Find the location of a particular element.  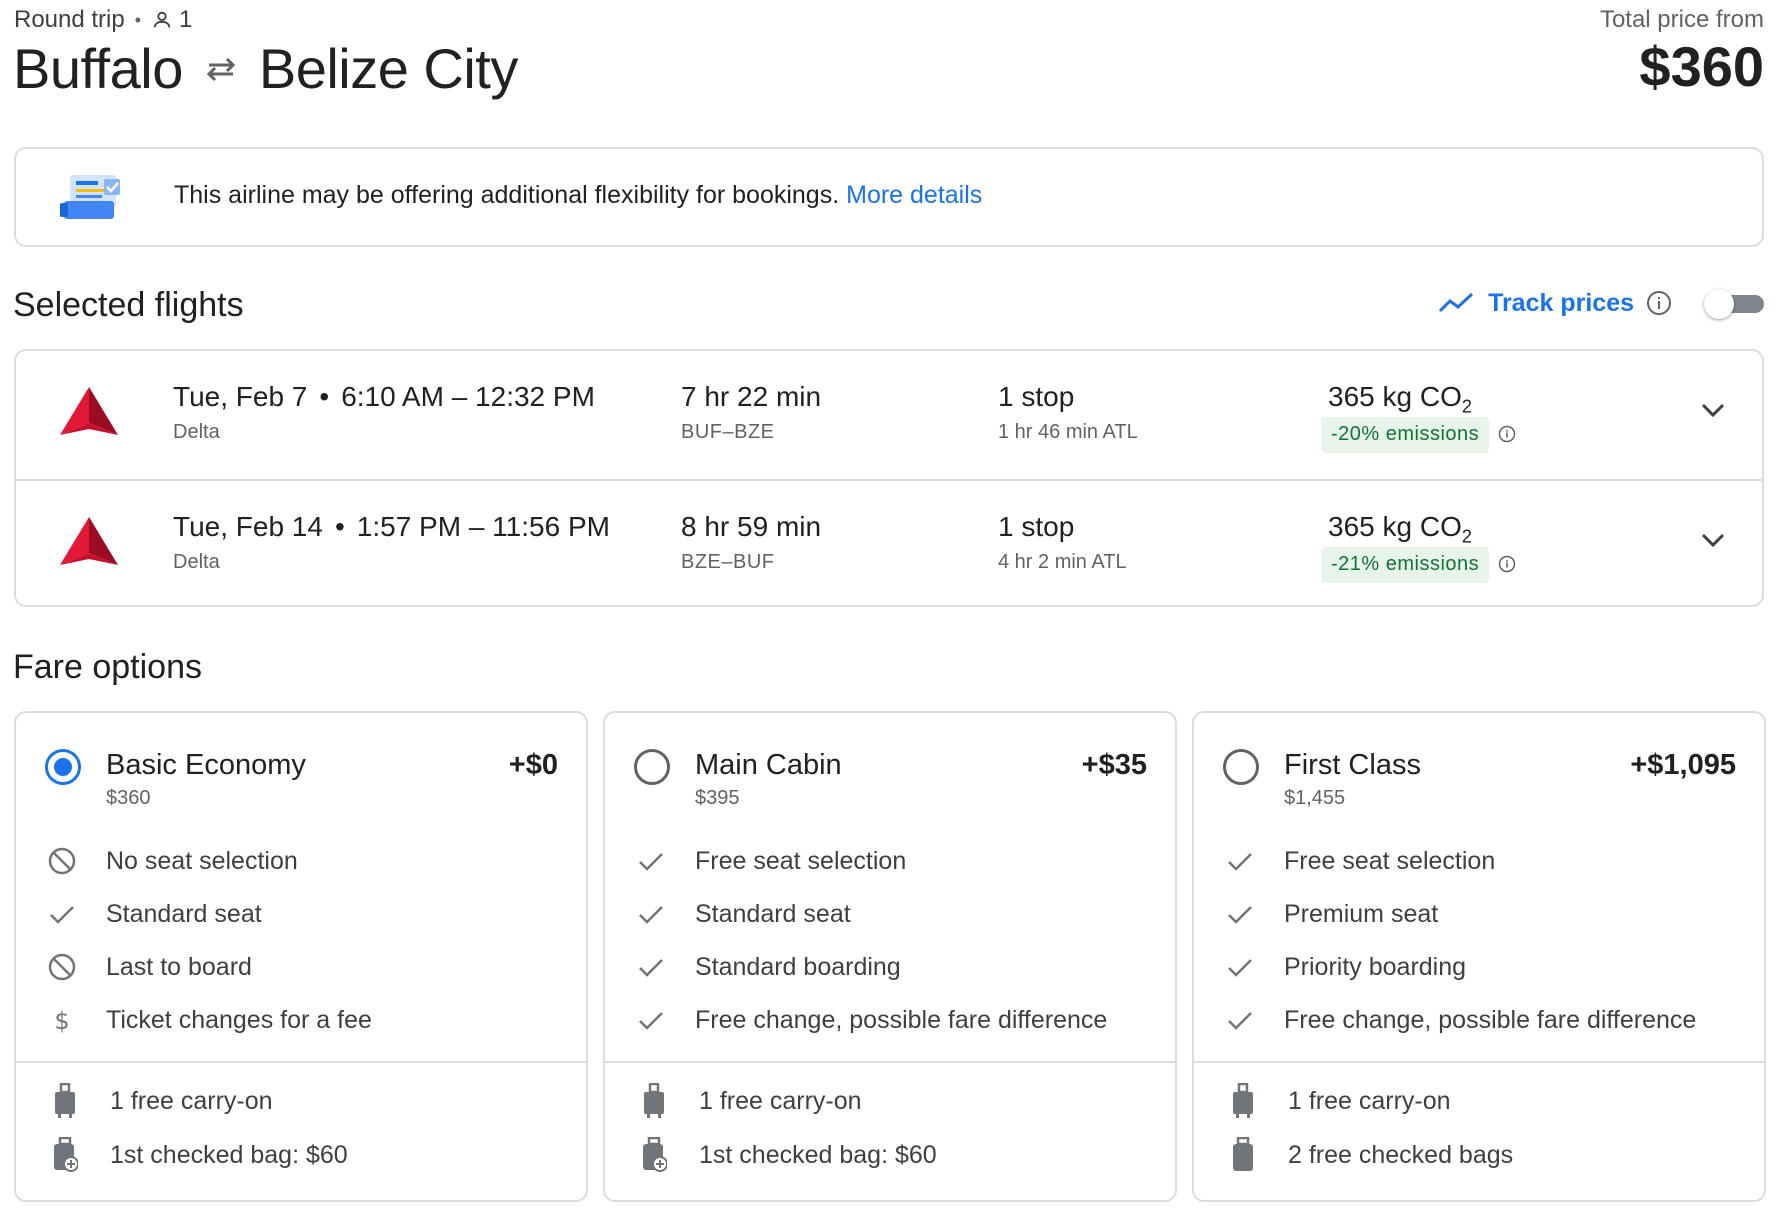

fare-name: First Class is located at coordinates (1352, 765).